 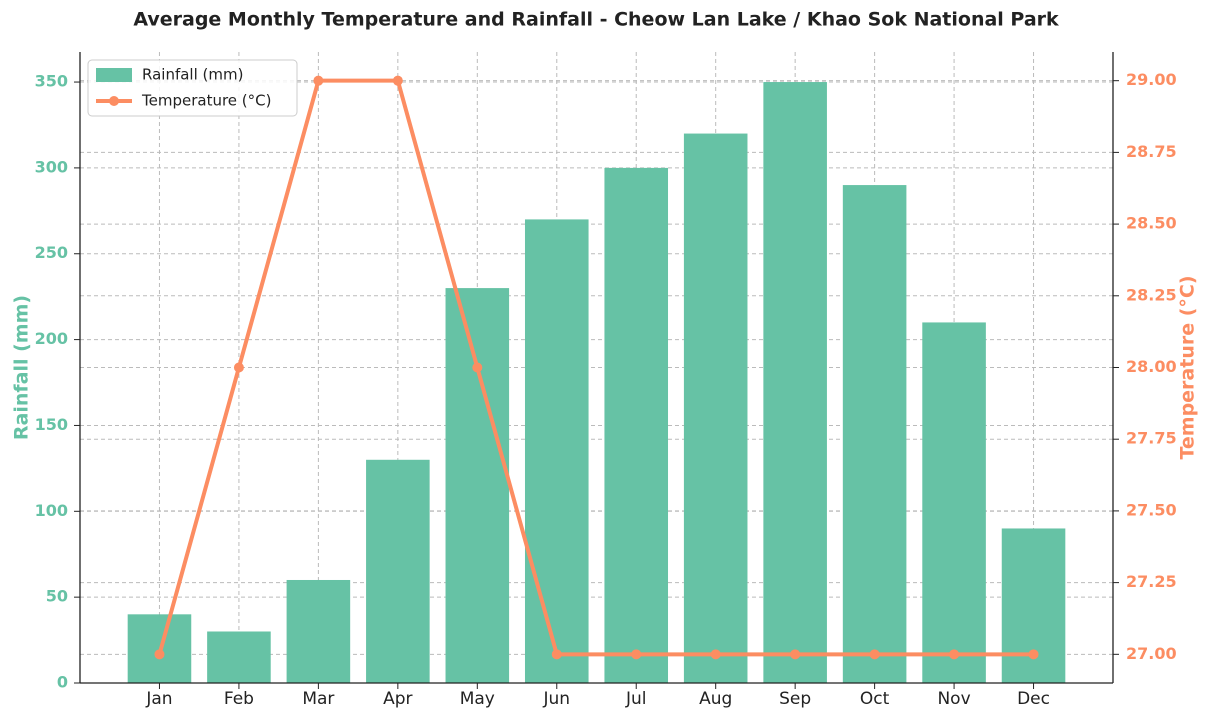 What do you see at coordinates (114, 75) in the screenshot?
I see `legend-swatch` at bounding box center [114, 75].